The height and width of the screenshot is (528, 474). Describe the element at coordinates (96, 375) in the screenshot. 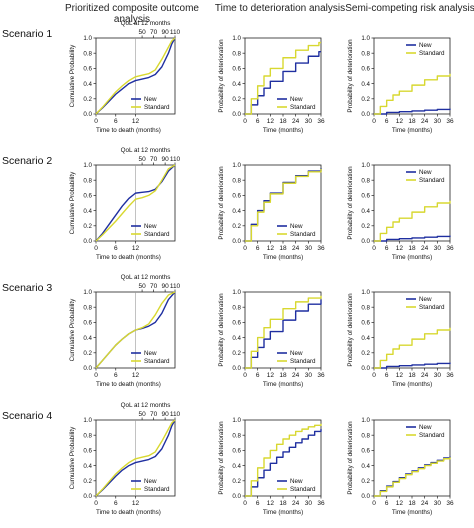

I see `panel-3-composite-xtick-label: 0` at that location.